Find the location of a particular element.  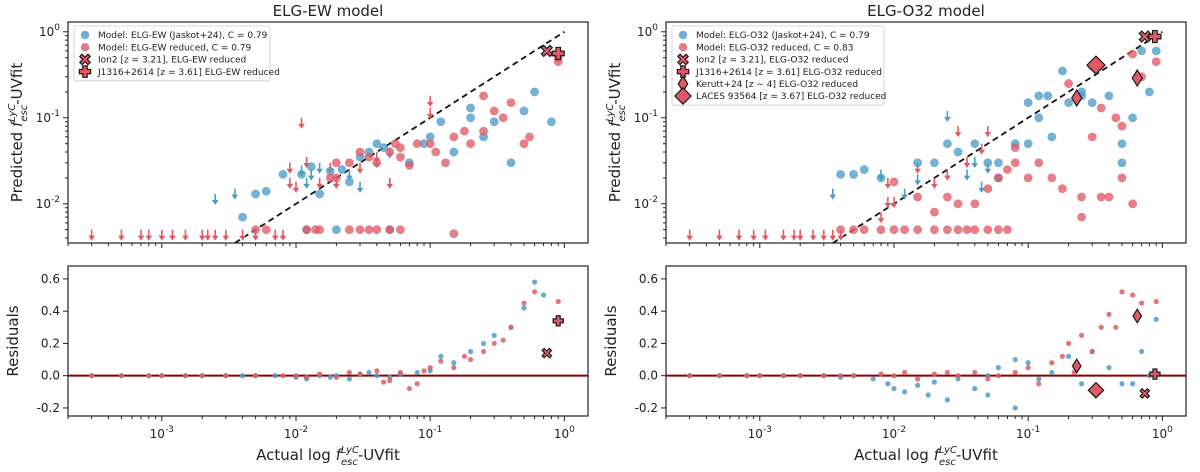

y-tick-label: 10⁰ is located at coordinates (647, 31).